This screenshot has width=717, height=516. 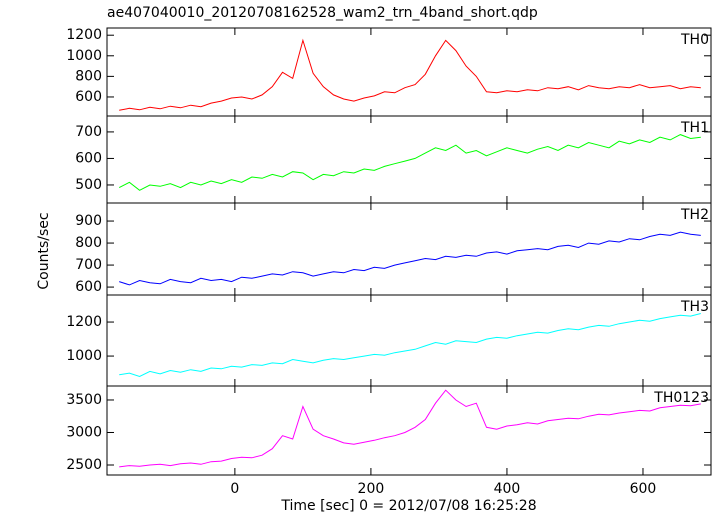 I want to click on x-axis-label: Time [sec] 0 = 2012/07/08 16:25:28, so click(x=408, y=506).